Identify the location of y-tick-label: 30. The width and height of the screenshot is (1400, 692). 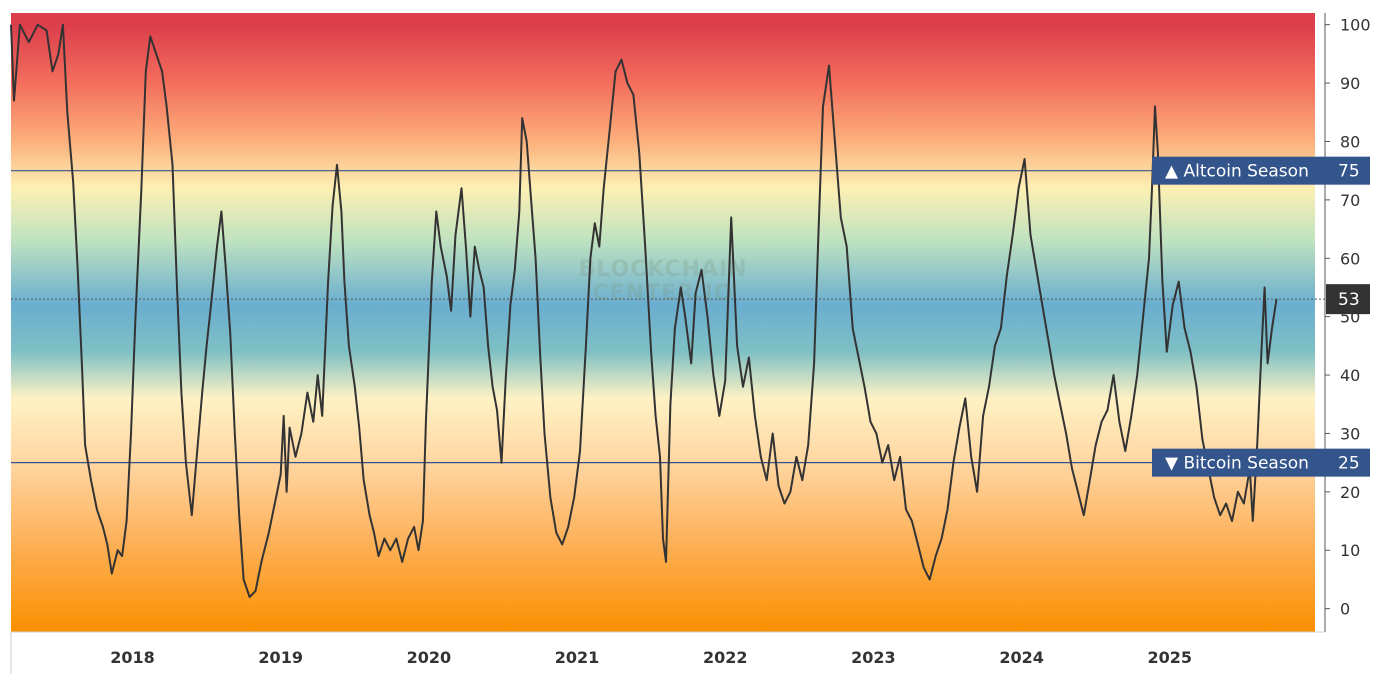
(1350, 433).